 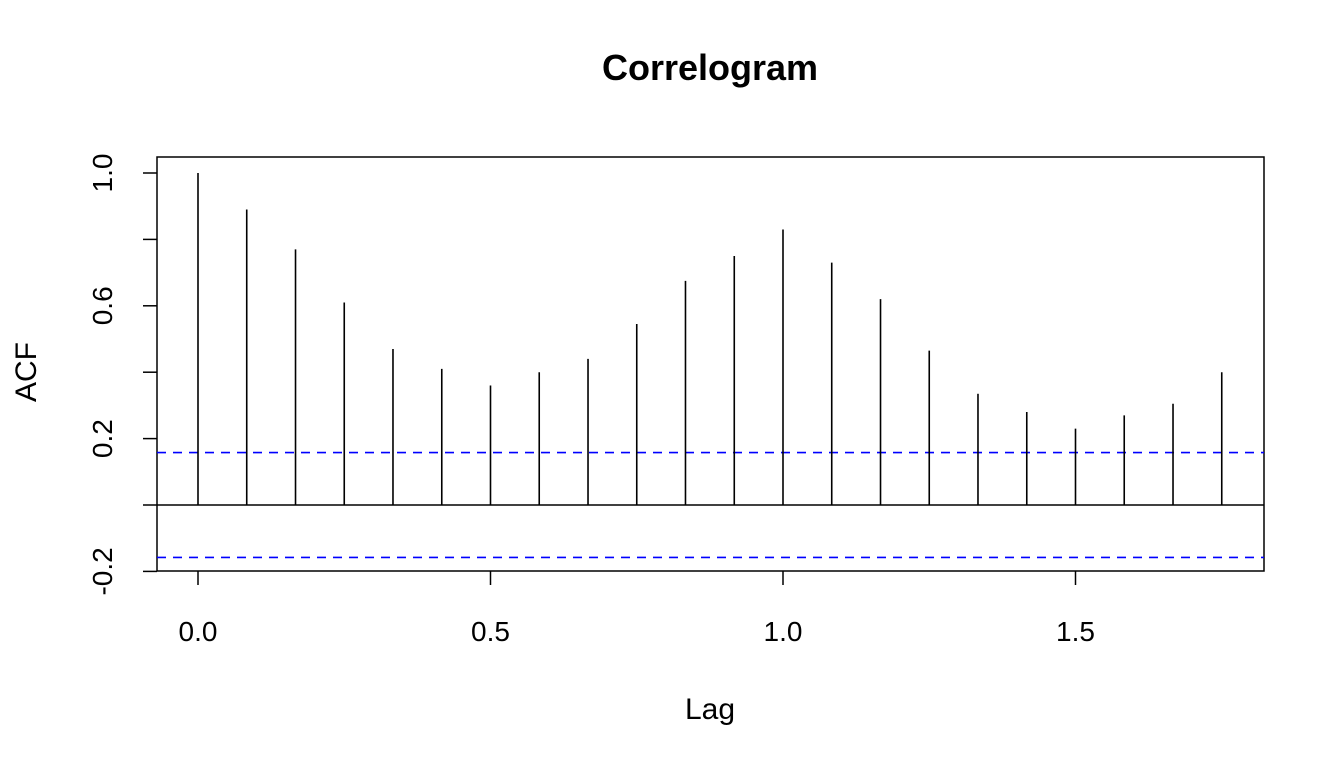 I want to click on y-axis-label: ACF, so click(x=26, y=372).